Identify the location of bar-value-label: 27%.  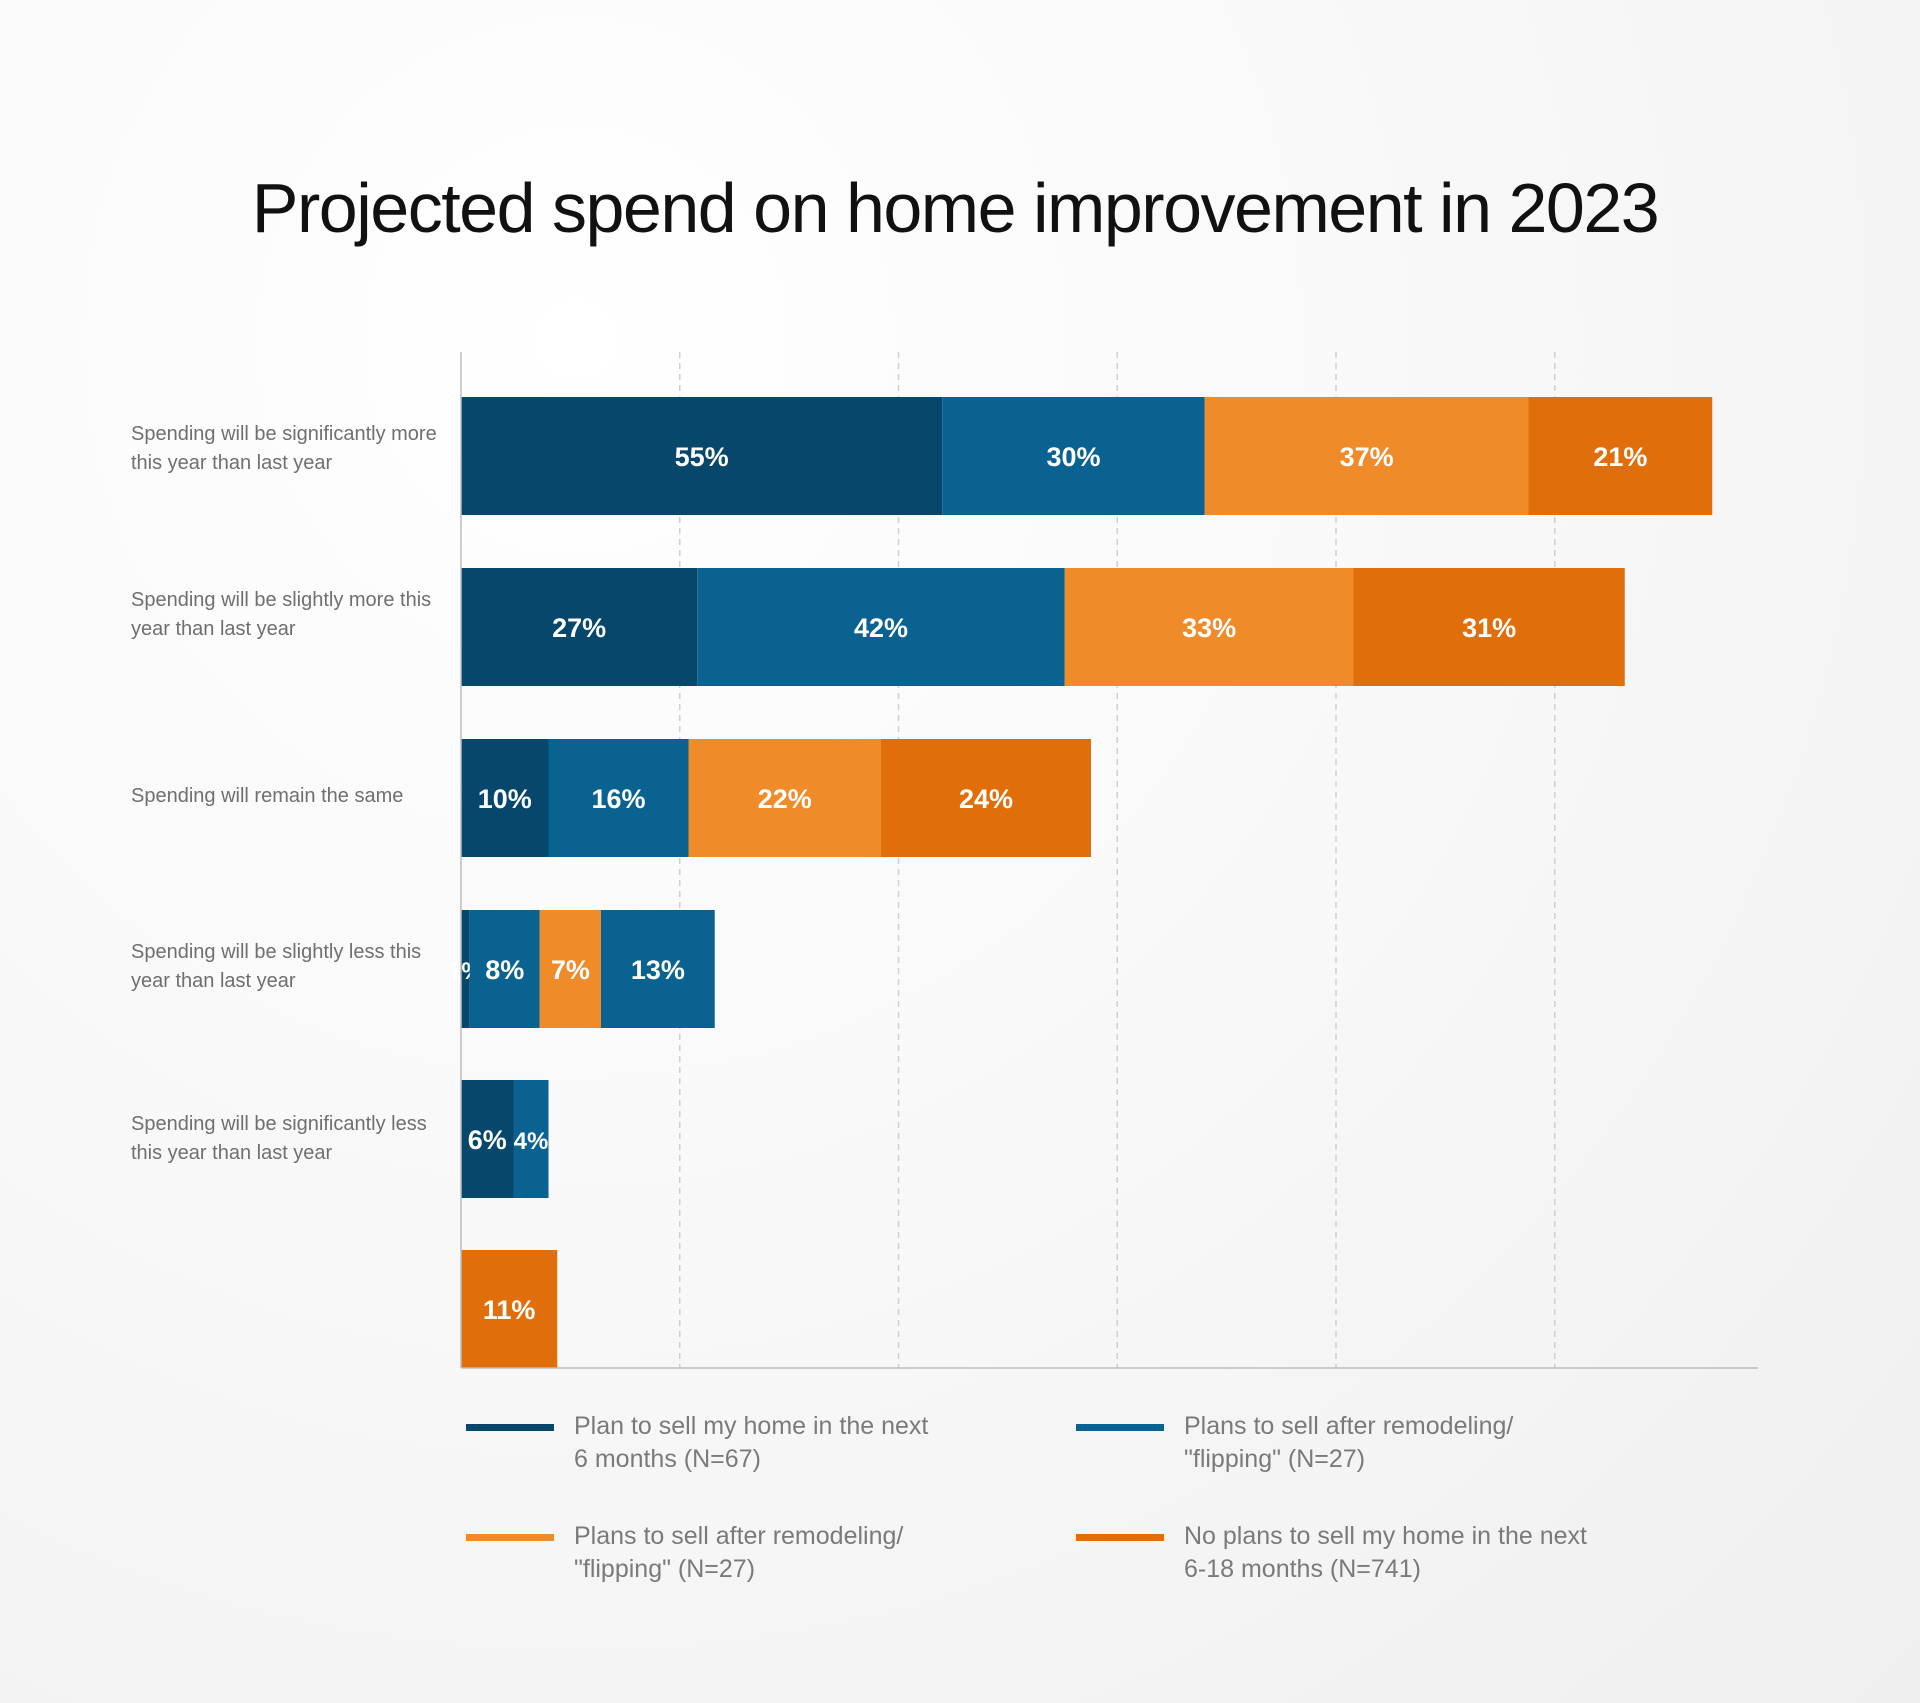
(579, 628).